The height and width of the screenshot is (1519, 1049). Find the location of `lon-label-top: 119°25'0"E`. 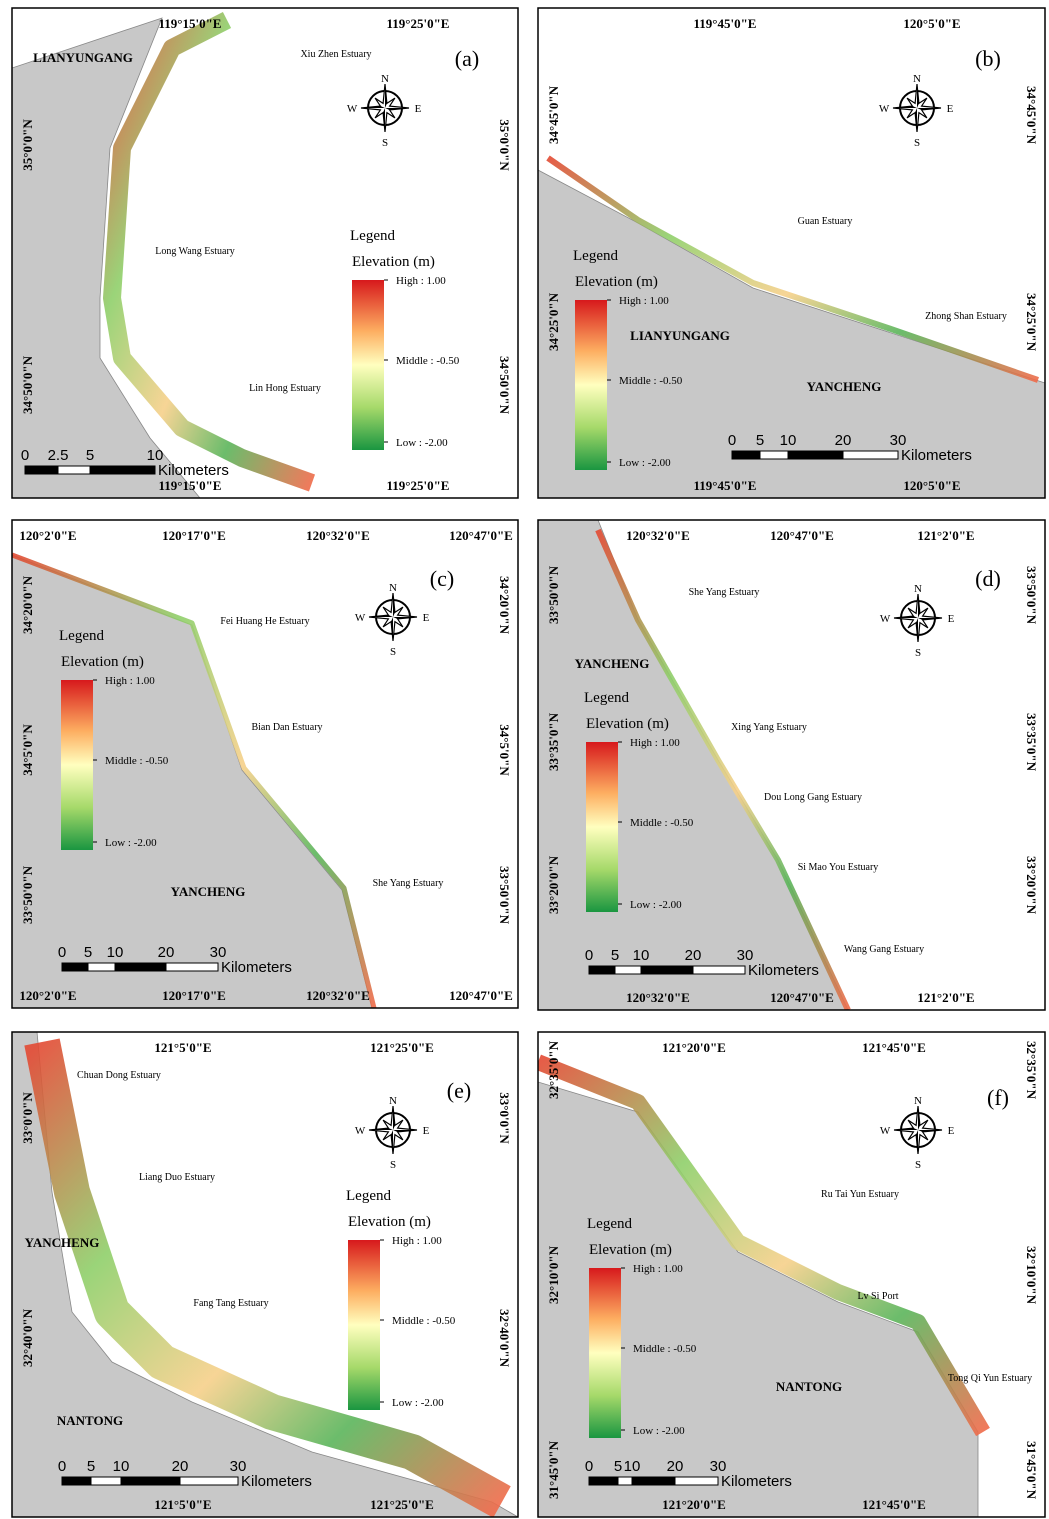

lon-label-top: 119°25'0"E is located at coordinates (418, 23).